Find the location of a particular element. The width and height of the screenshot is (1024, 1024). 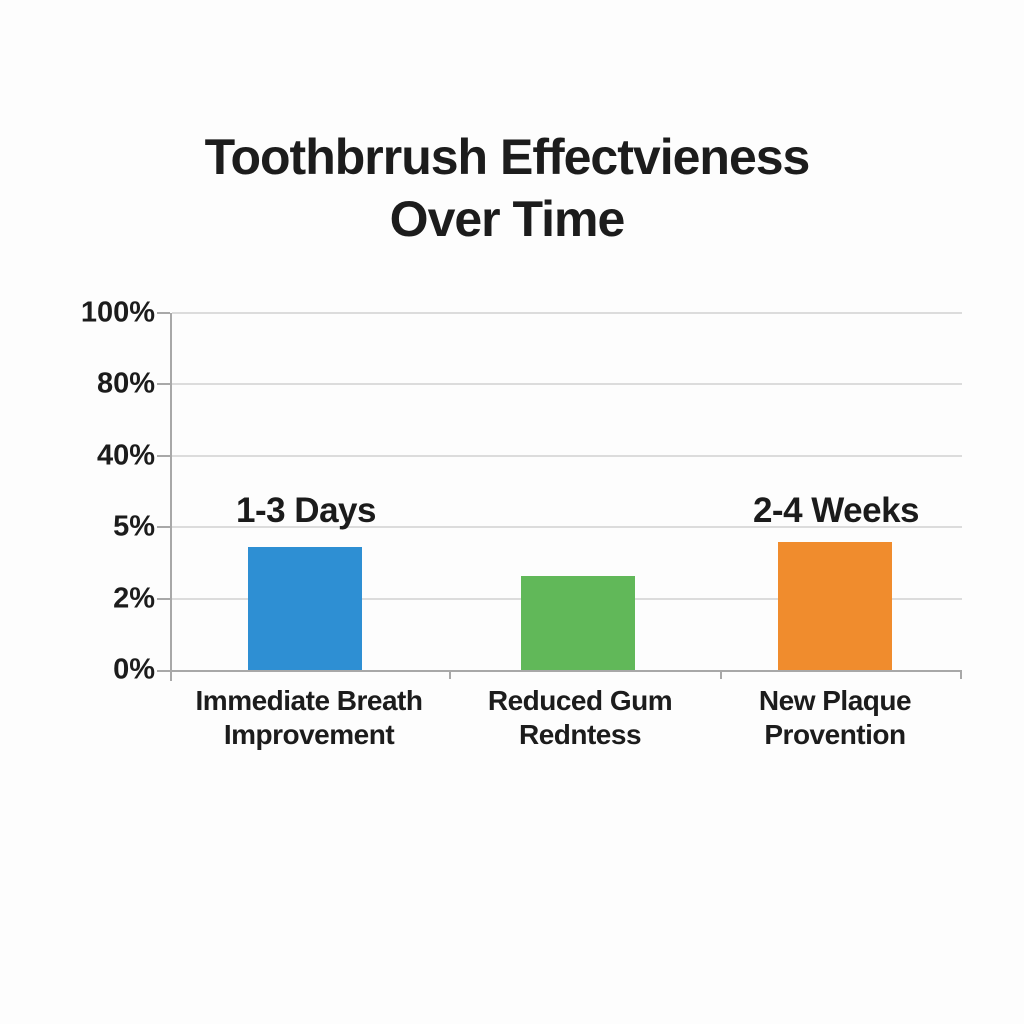

y-tick-label-0pct: 0% is located at coordinates (134, 669).